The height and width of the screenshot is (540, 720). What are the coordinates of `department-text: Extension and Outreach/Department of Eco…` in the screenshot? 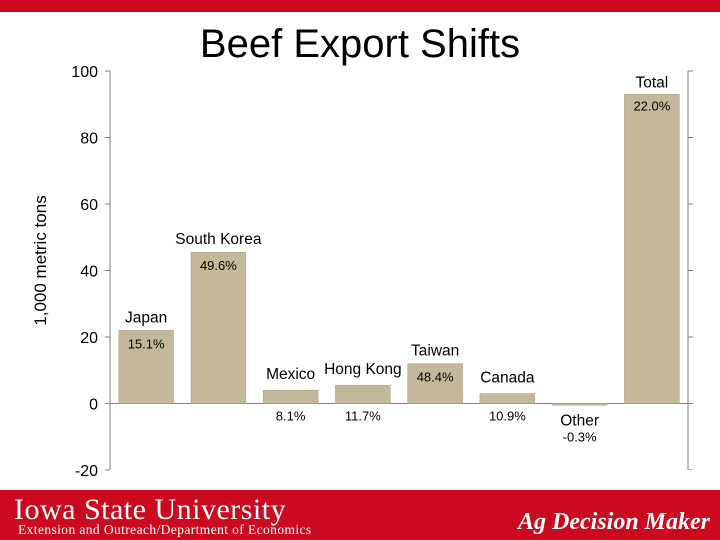 It's located at (165, 529).